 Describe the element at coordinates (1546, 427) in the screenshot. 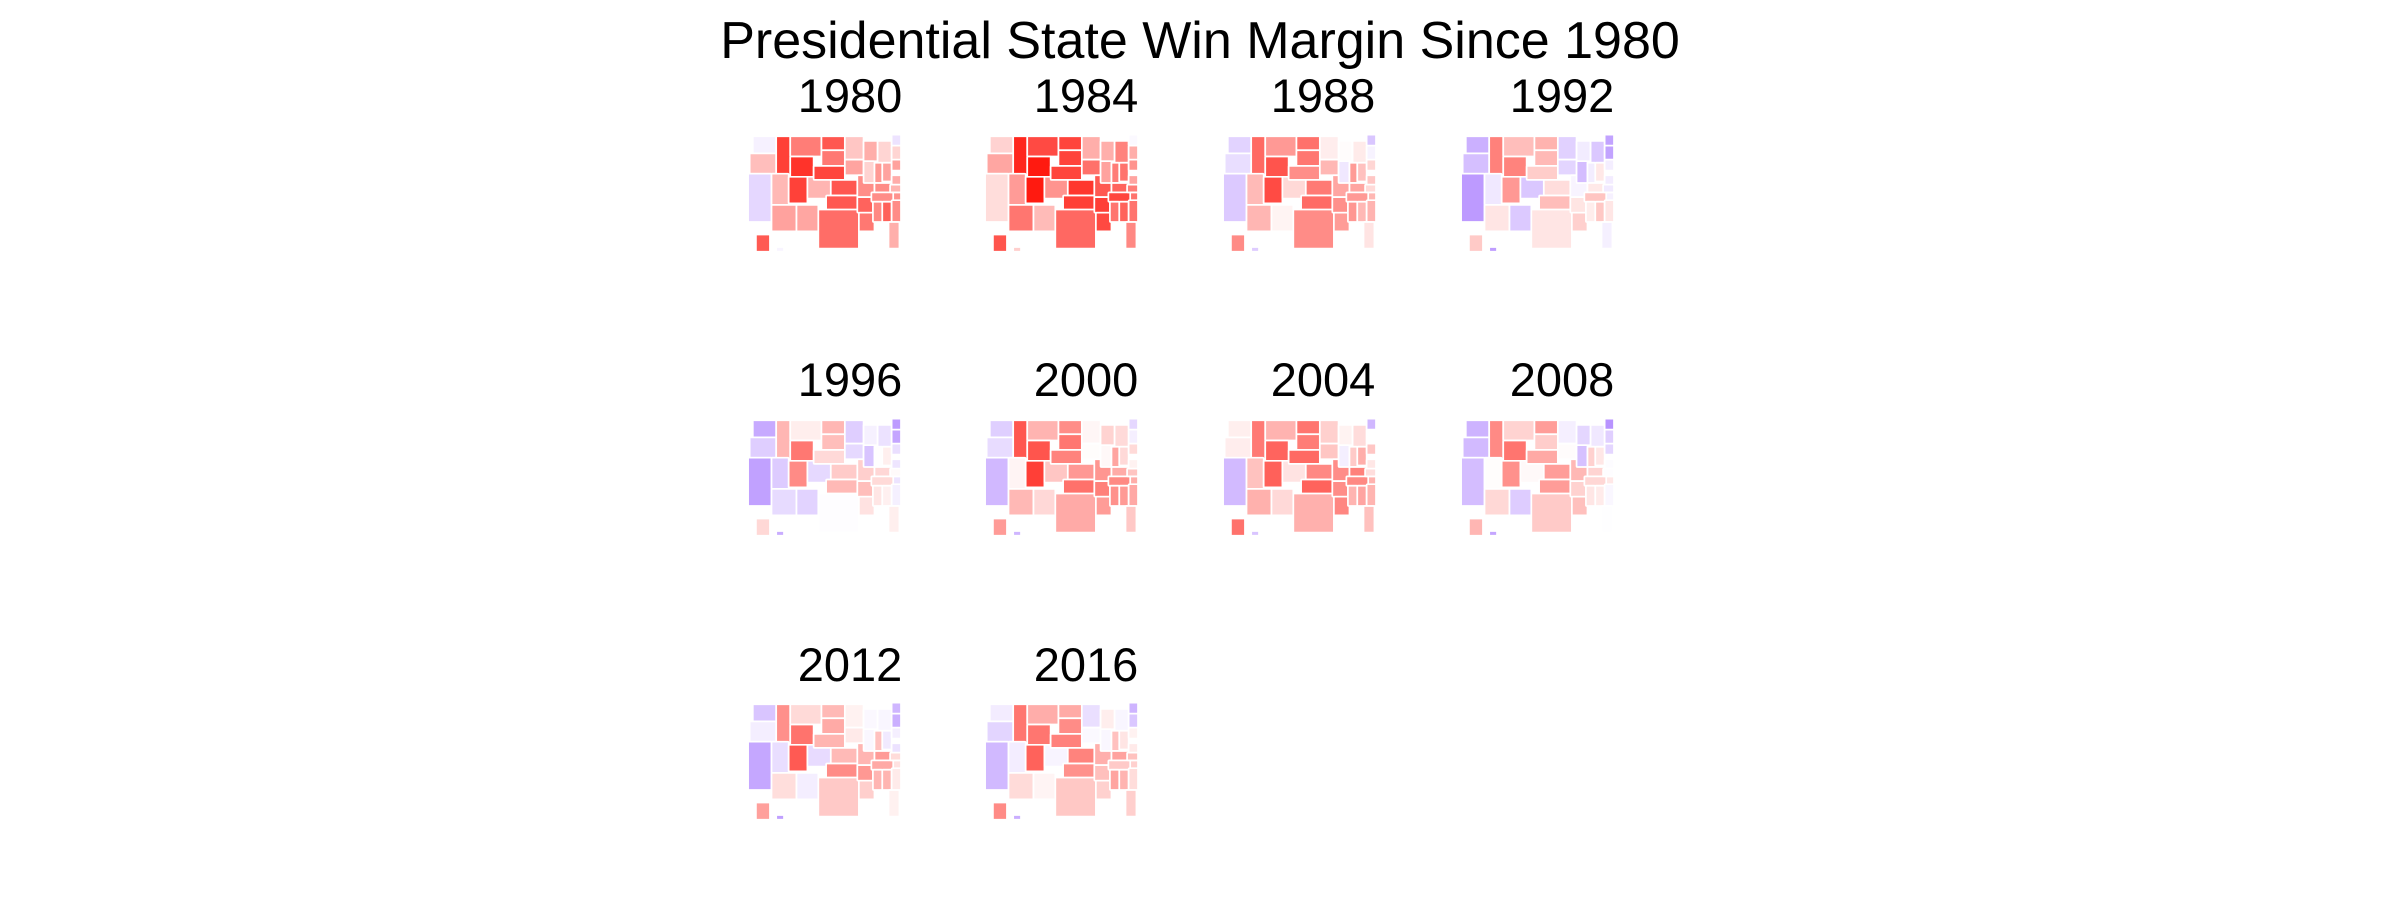

I see `state-nd-2008` at that location.